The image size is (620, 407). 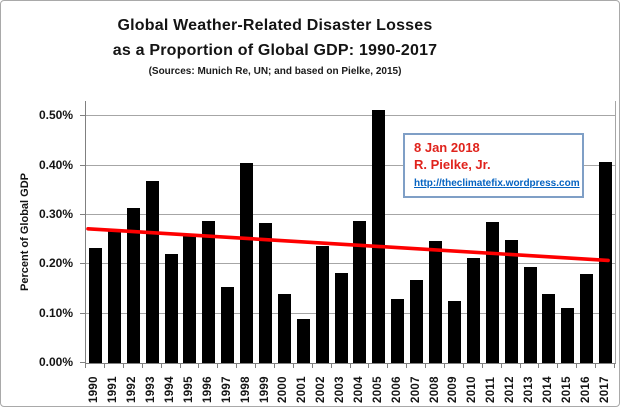 What do you see at coordinates (350, 165) in the screenshot?
I see `gridline-0.40%` at bounding box center [350, 165].